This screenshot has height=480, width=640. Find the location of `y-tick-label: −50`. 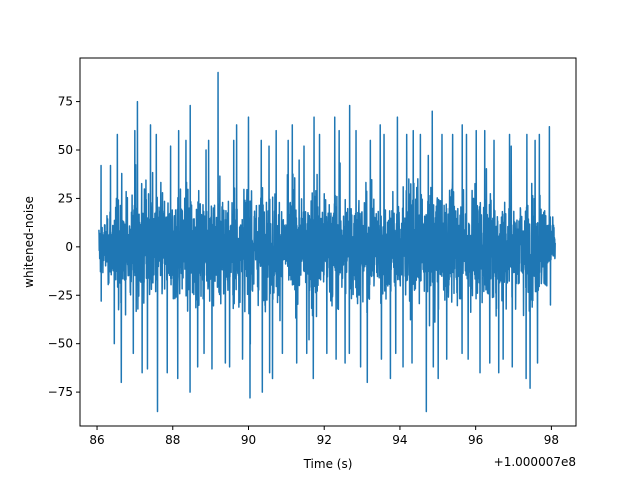

y-tick-label: −50 is located at coordinates (60, 344).